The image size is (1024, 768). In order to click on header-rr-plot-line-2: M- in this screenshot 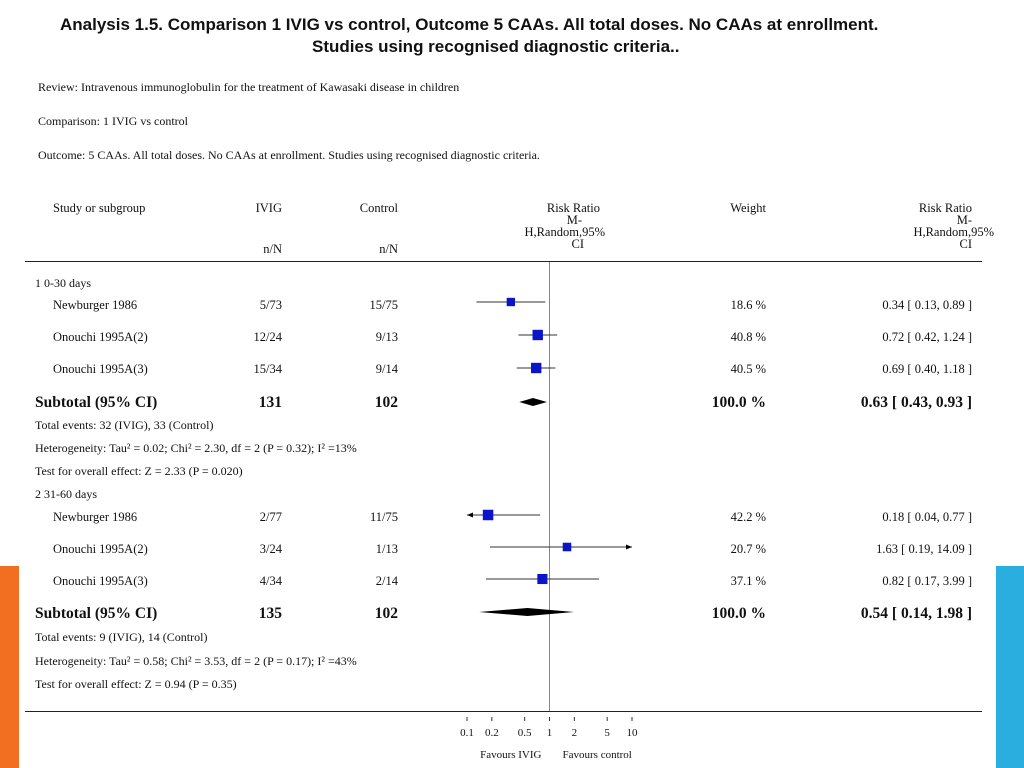, I will do `click(574, 220)`.